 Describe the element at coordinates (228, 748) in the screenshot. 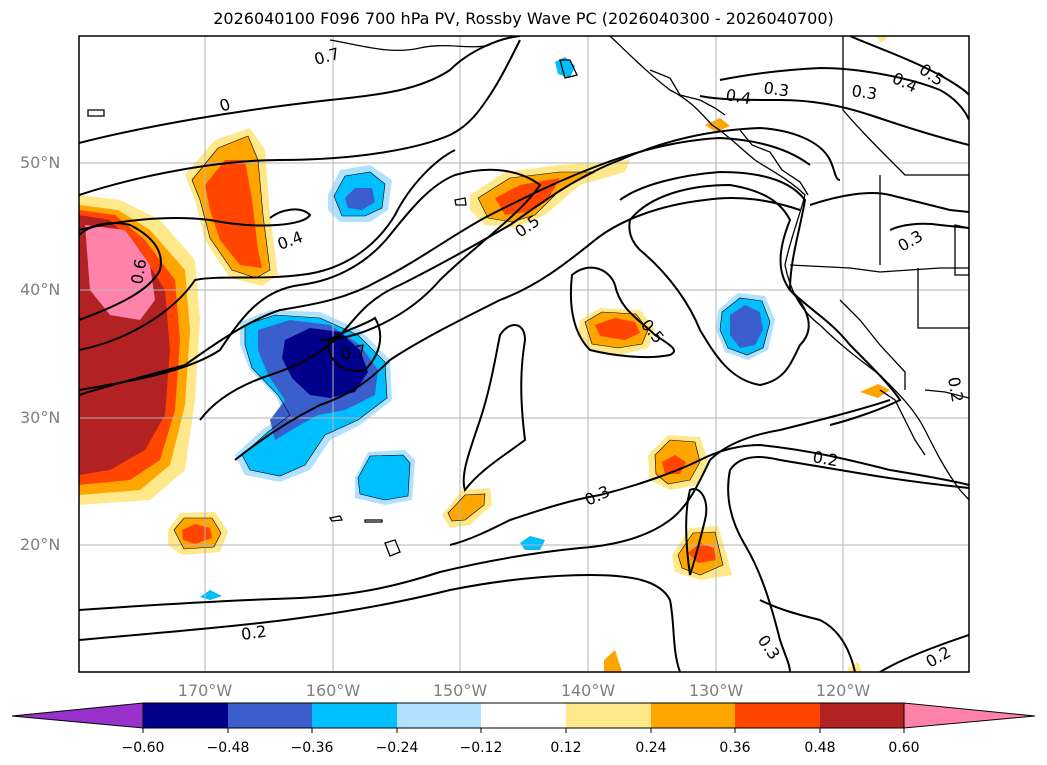

I see `colorbar-tick-label: −0.48` at that location.